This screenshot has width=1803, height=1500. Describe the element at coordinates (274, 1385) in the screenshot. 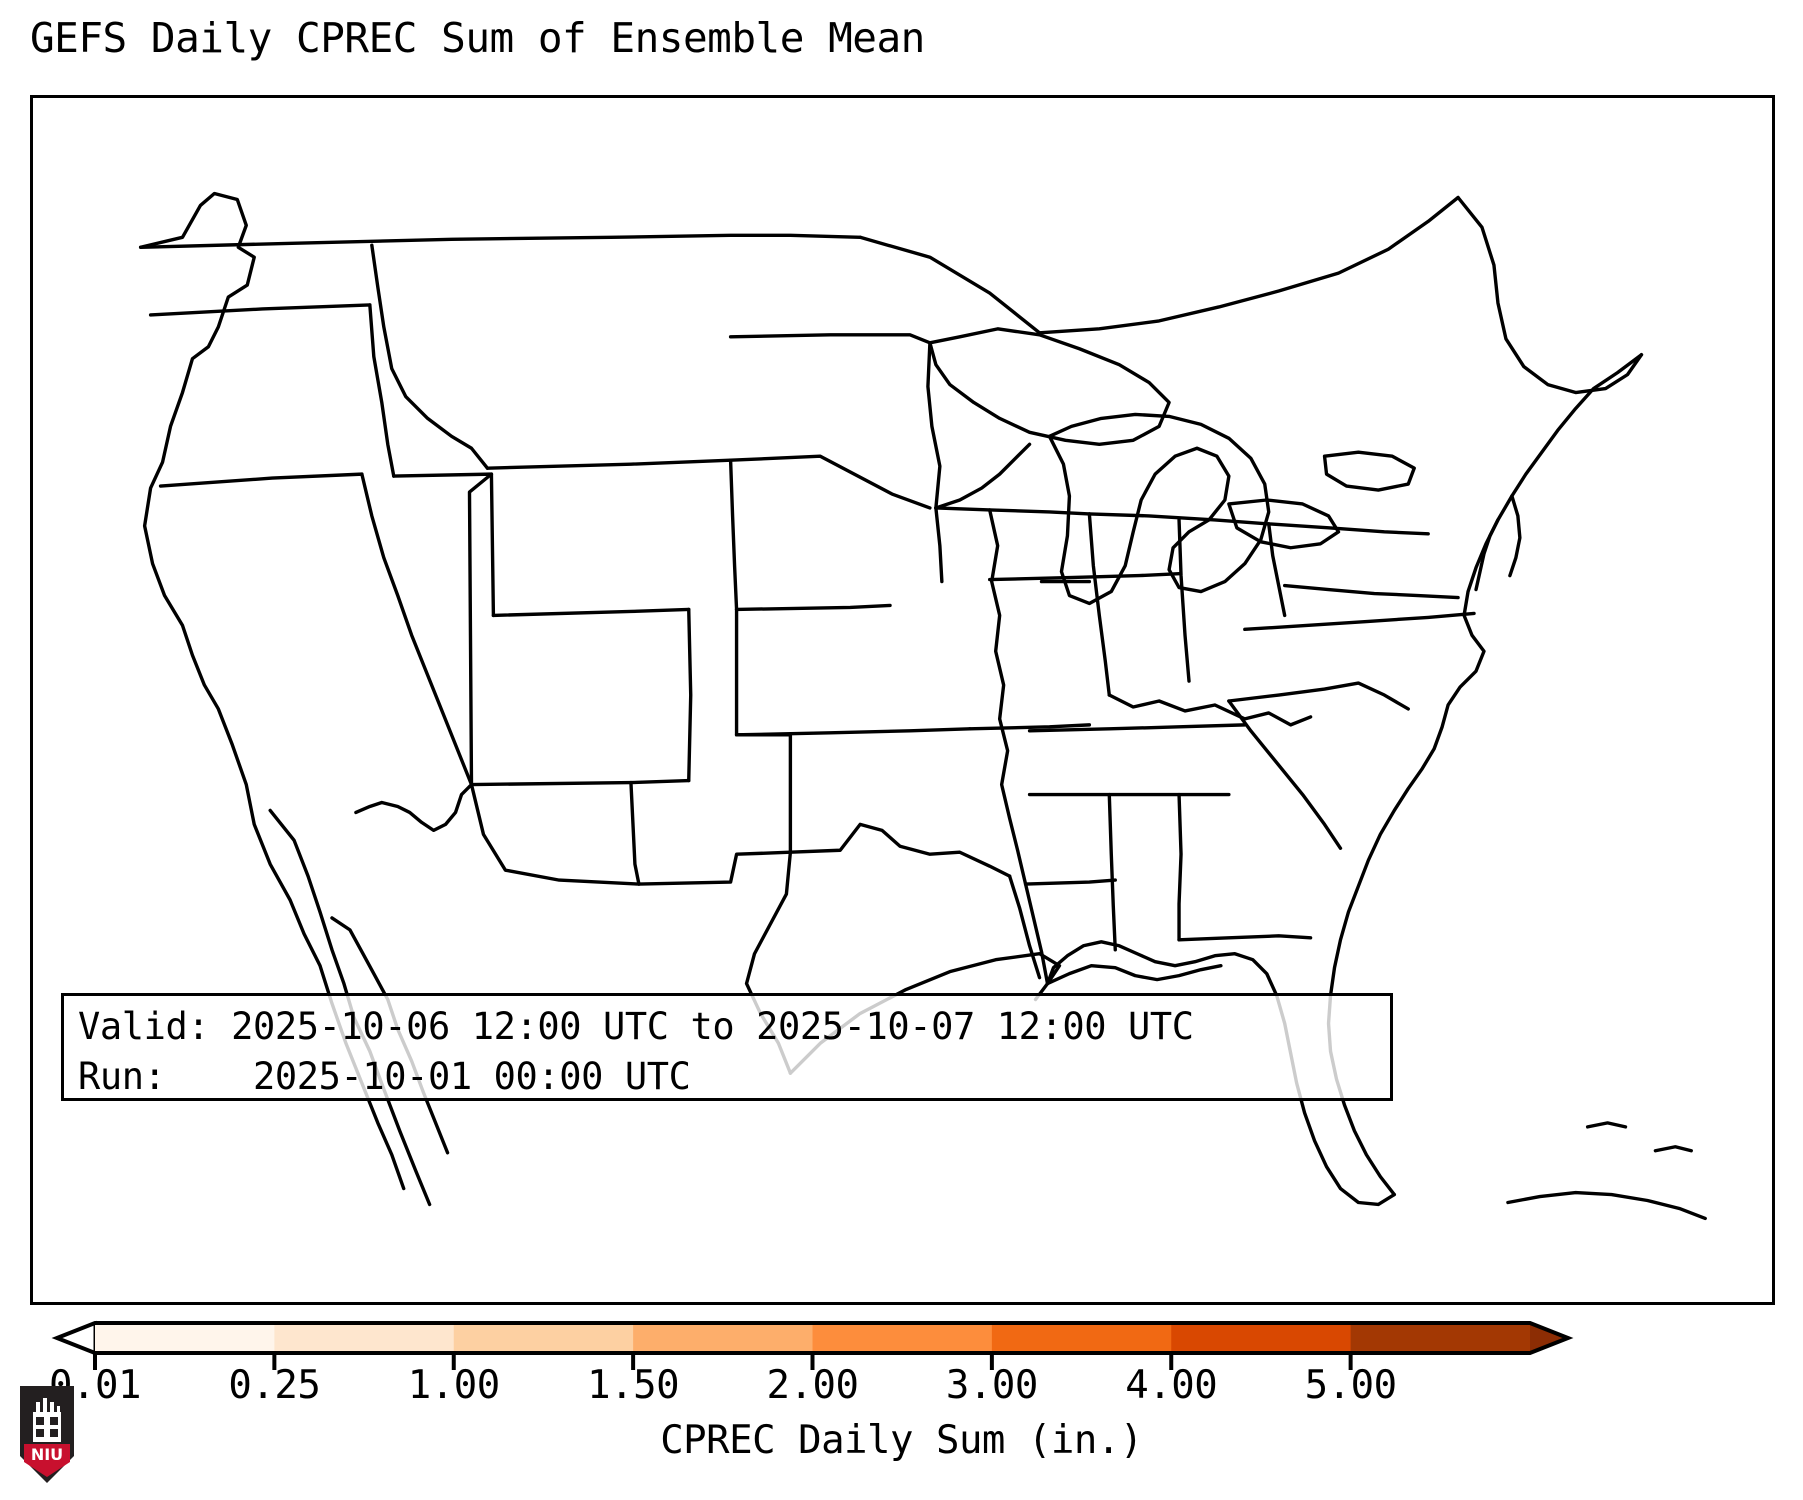

I see `colorbar-tick-0-25: 0.25` at that location.